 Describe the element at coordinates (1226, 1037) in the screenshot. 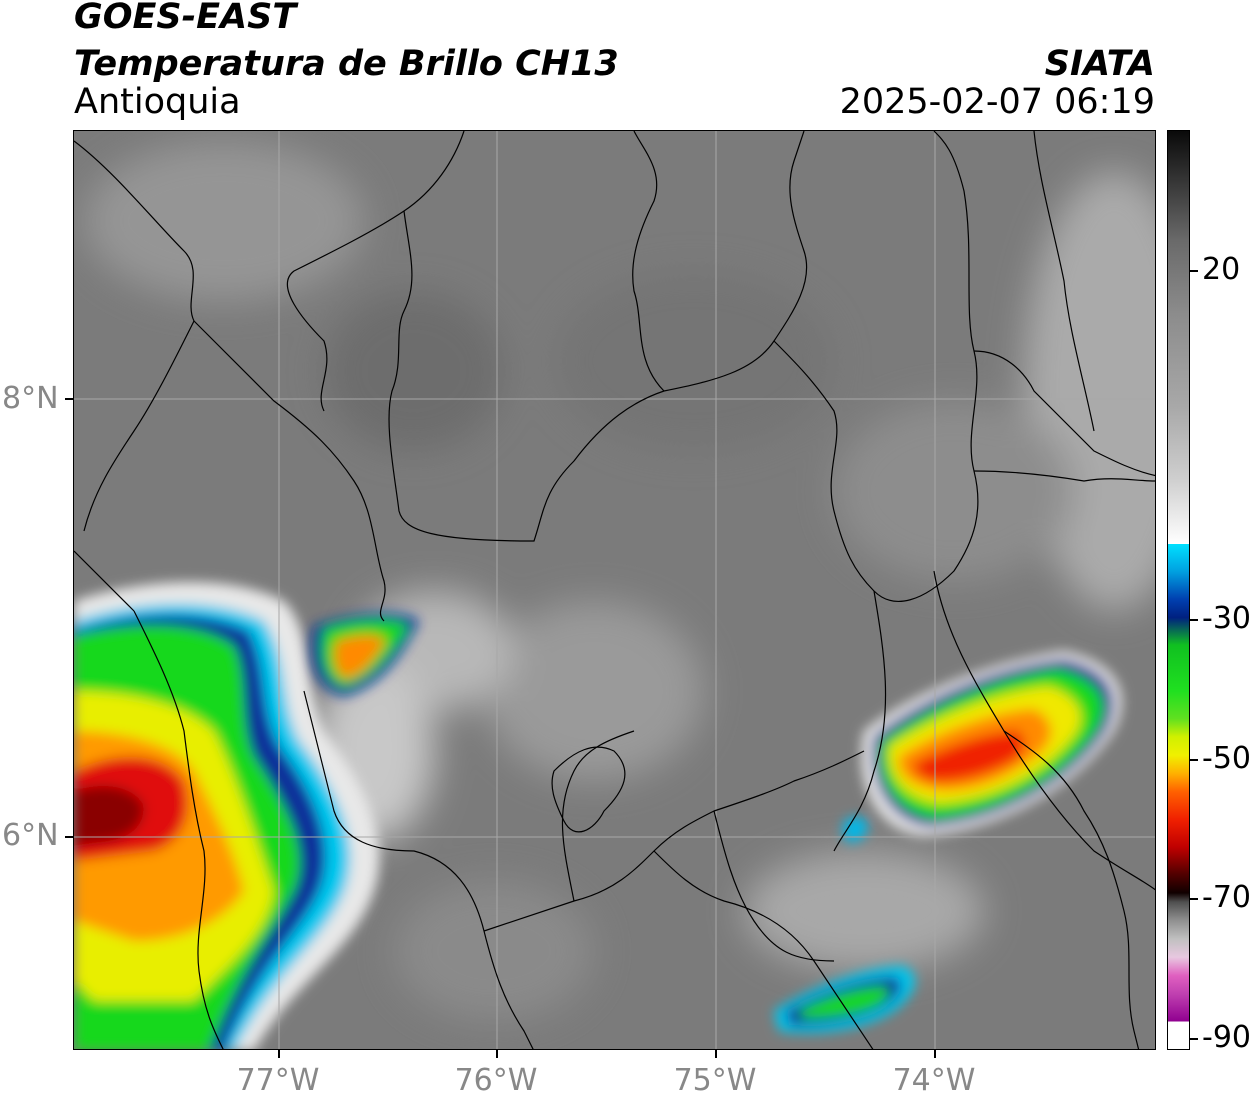

I see `colorbar-label-minus90: -90` at that location.